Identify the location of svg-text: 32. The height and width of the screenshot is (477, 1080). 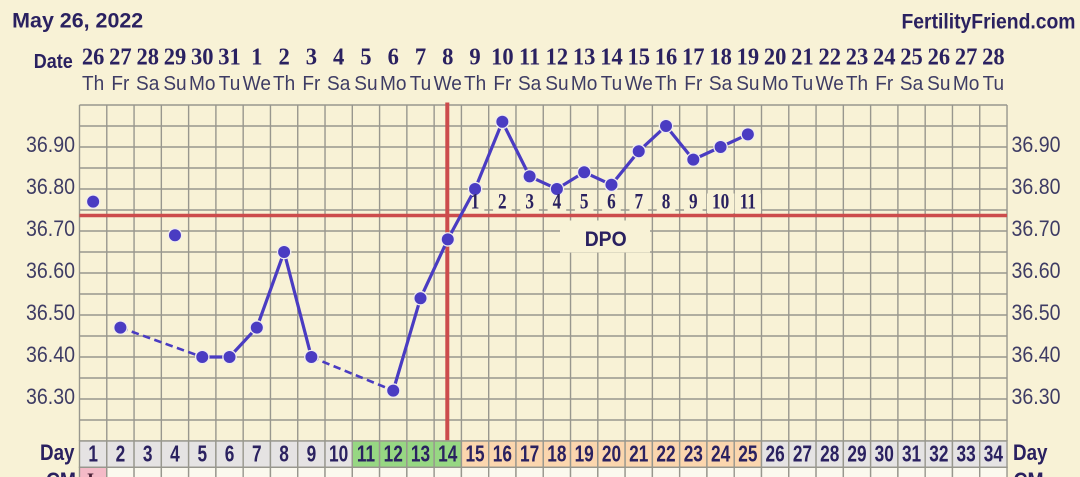
(938, 453).